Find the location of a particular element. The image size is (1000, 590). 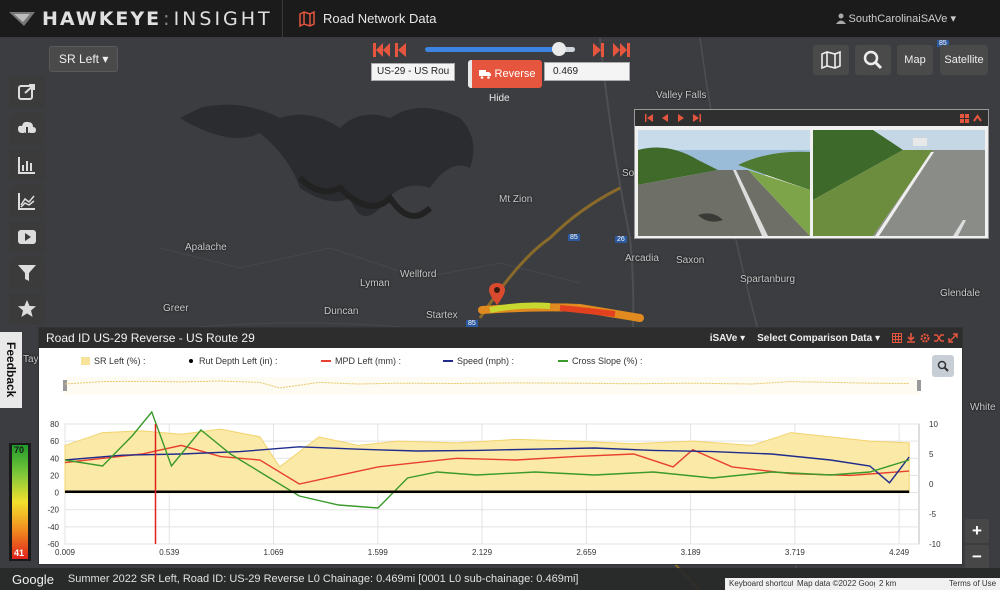

filter-icon is located at coordinates (27, 273).